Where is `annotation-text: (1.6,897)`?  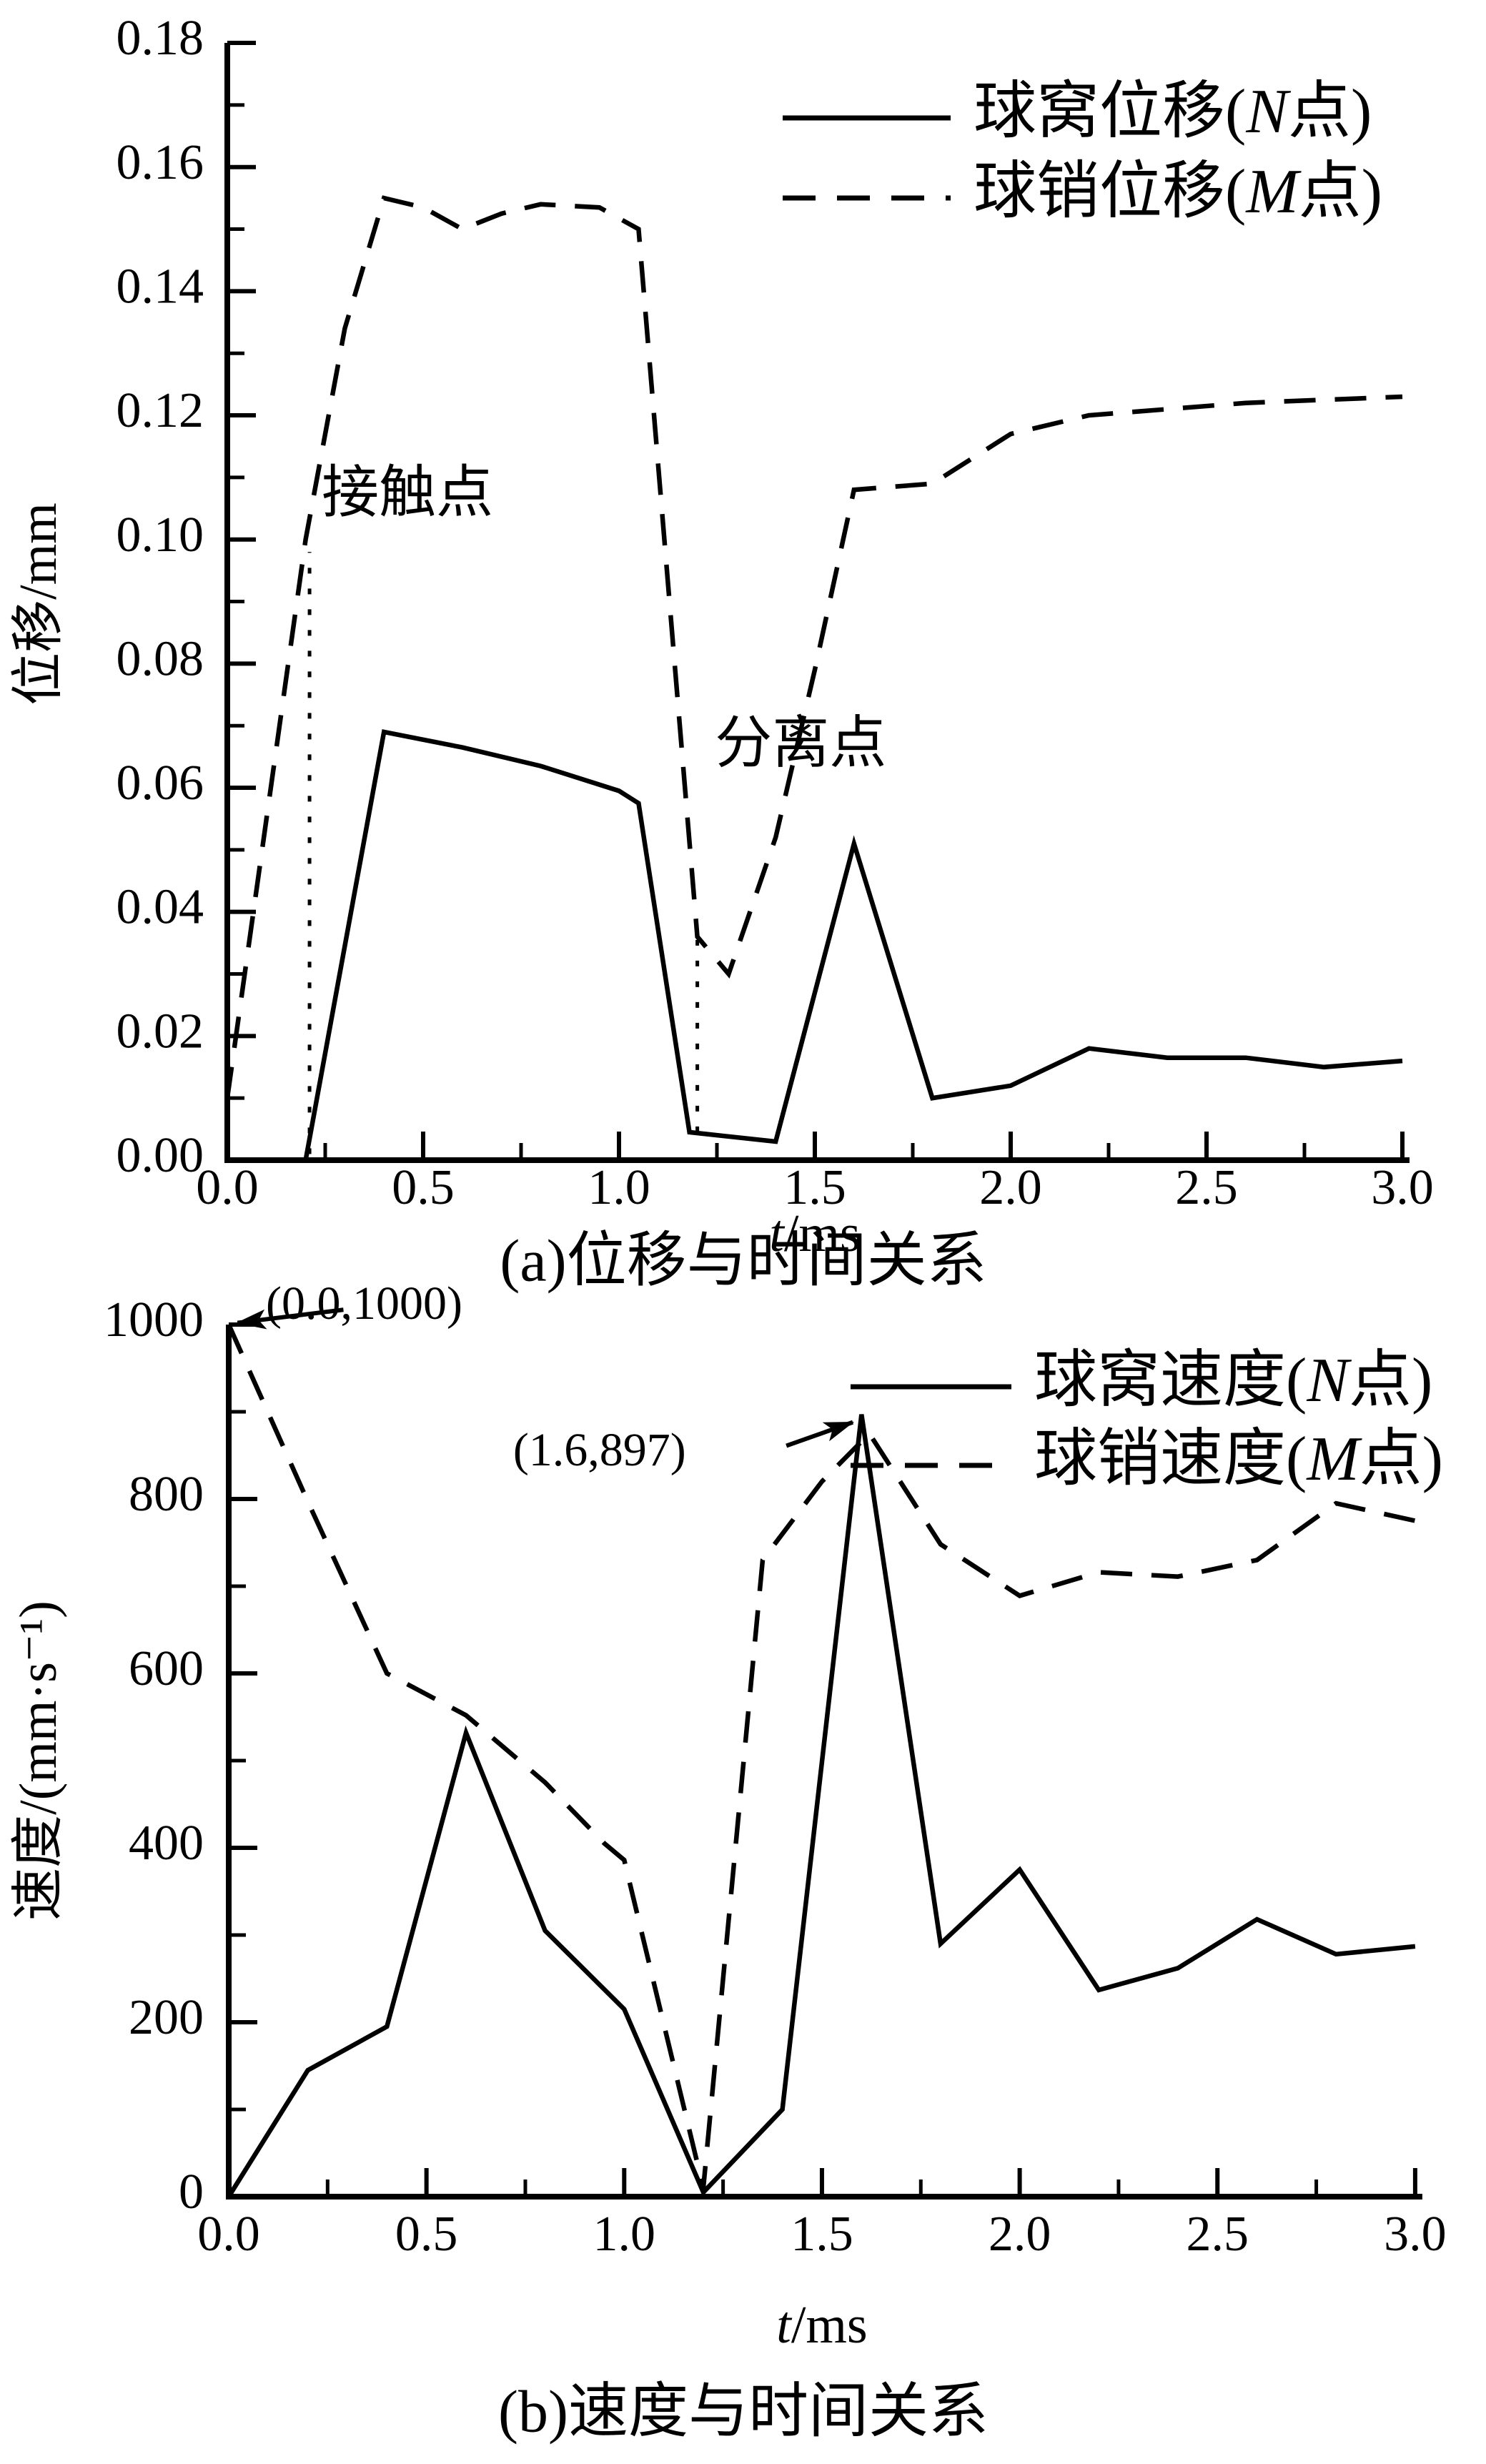
annotation-text: (1.6,897) is located at coordinates (599, 1450).